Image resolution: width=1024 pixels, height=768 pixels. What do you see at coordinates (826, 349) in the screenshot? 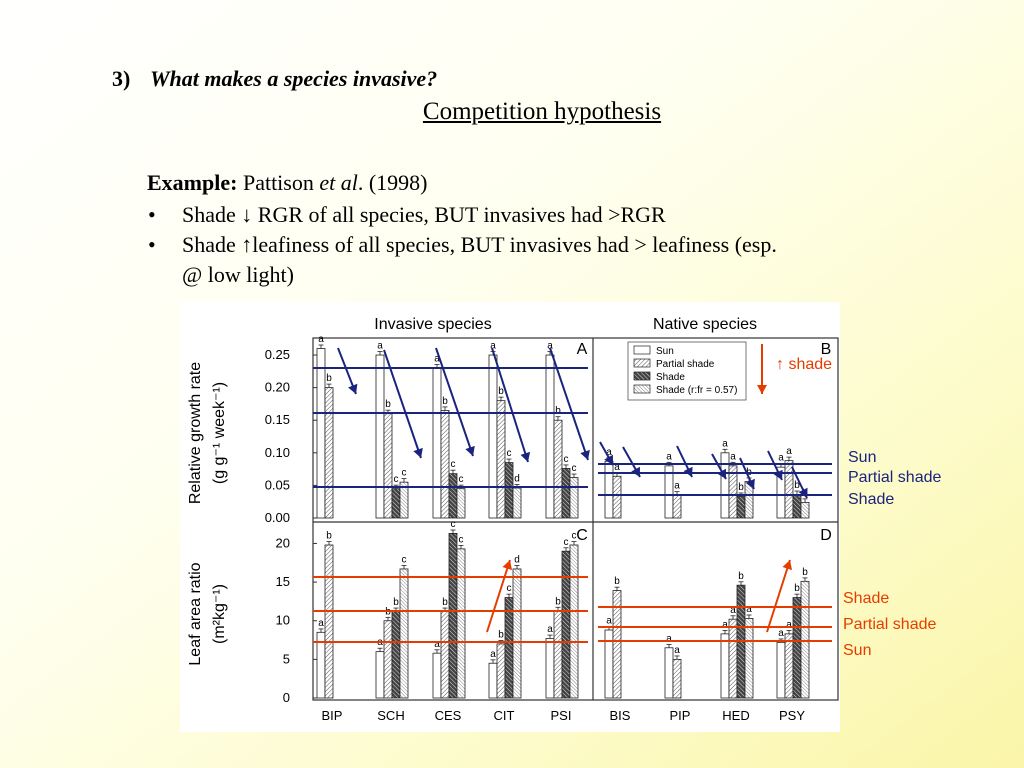
I see `panel-letter-b: B` at bounding box center [826, 349].